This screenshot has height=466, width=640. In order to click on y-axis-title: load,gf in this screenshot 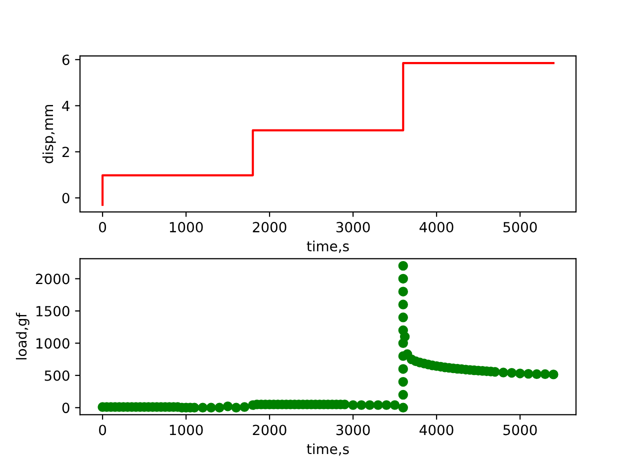, I will do `click(23, 336)`.